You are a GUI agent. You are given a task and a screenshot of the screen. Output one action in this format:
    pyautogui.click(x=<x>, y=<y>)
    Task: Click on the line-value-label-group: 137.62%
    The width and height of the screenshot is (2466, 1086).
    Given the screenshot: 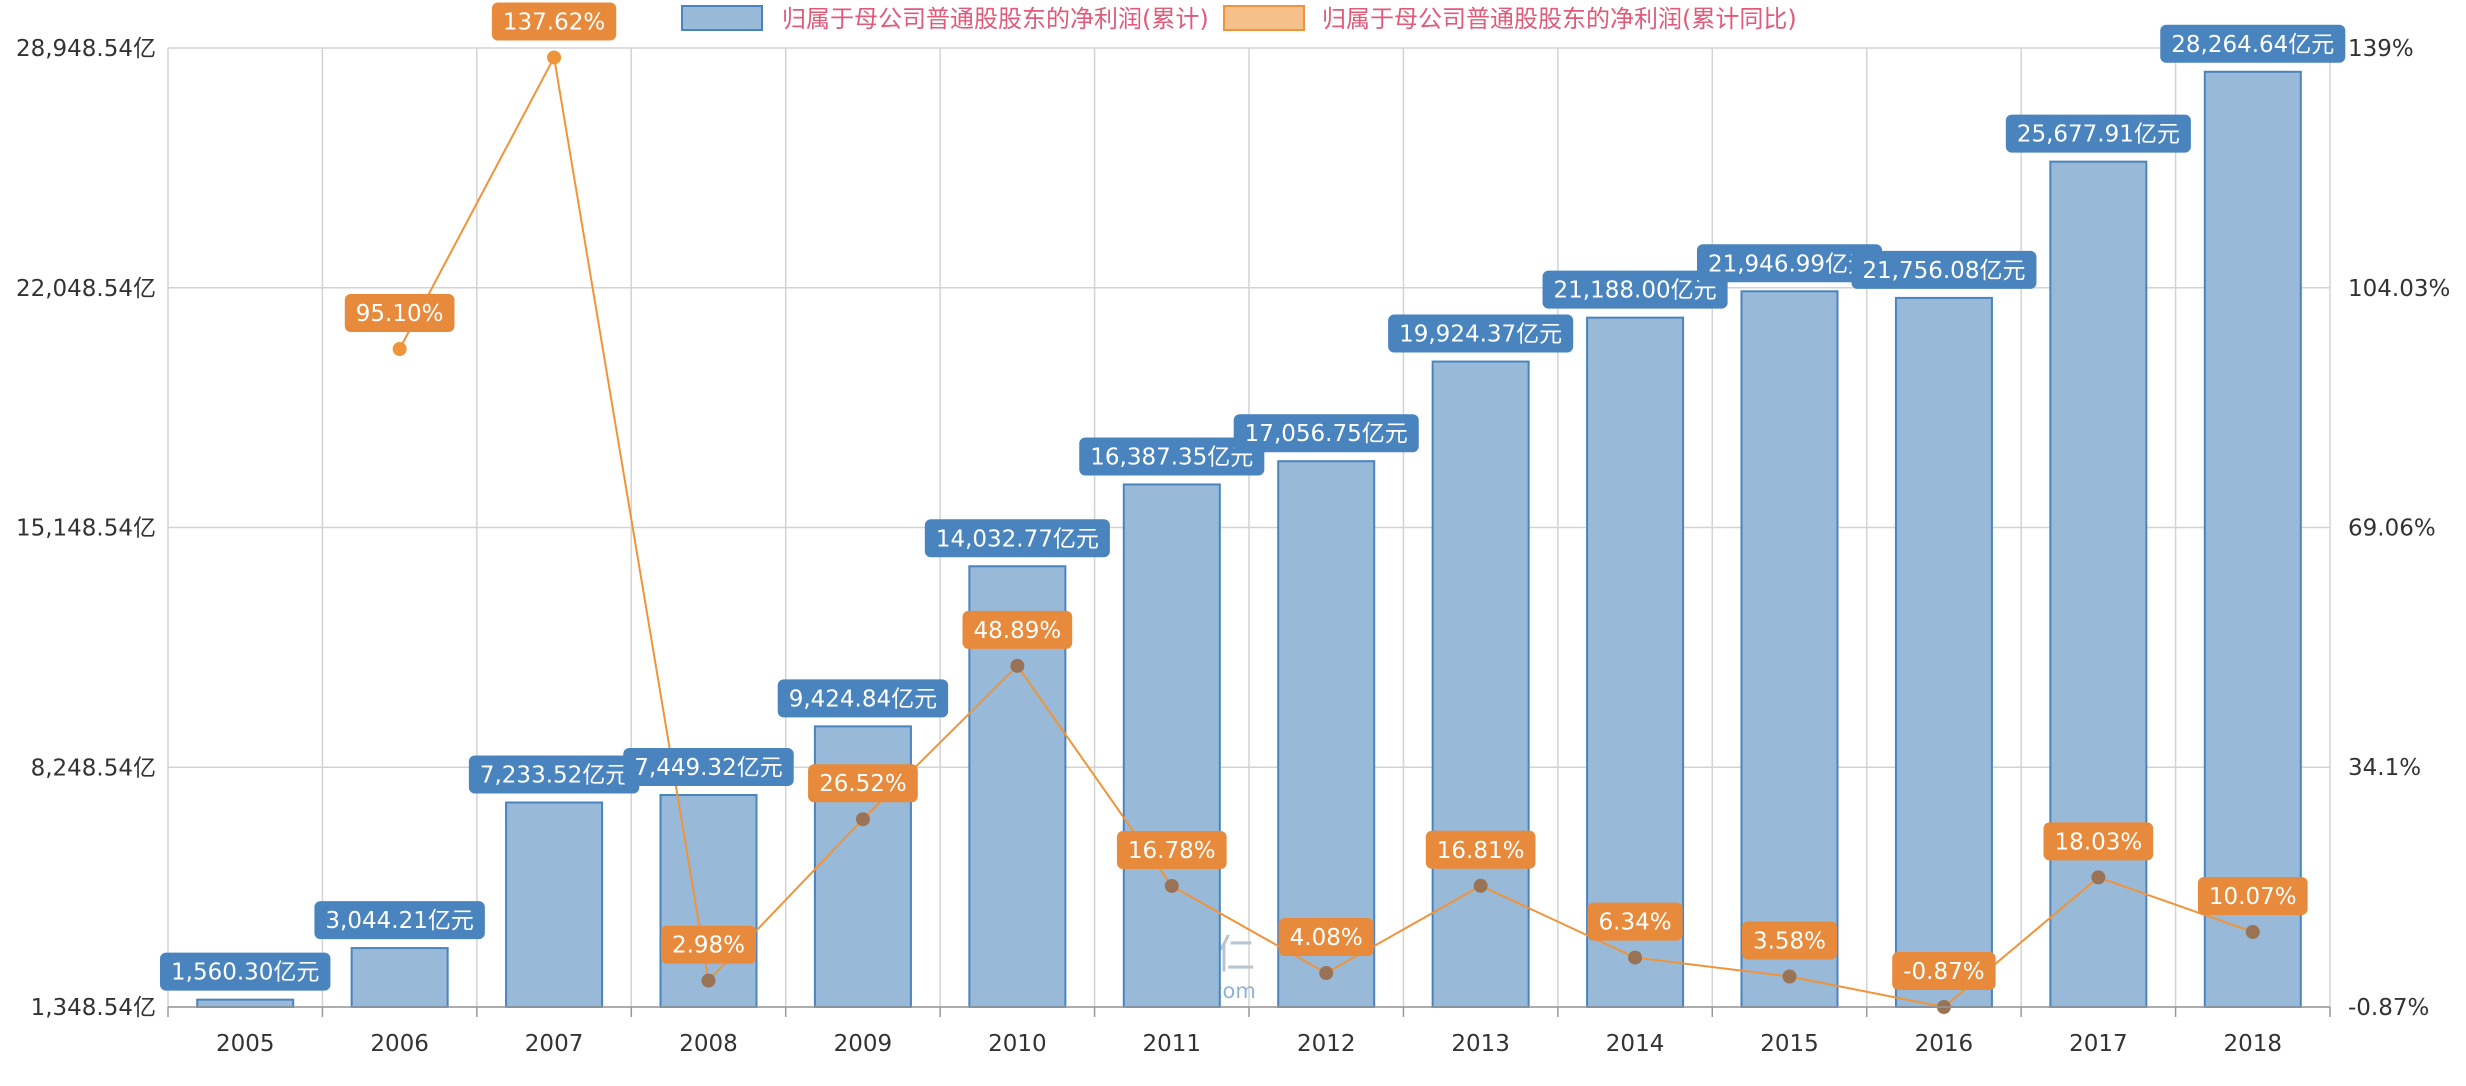 What is the action you would take?
    pyautogui.click(x=554, y=21)
    